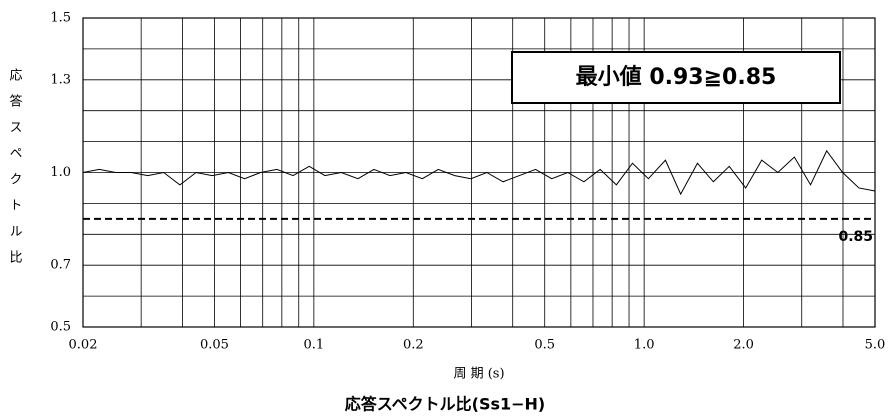 Image resolution: width=889 pixels, height=419 pixels. I want to click on annotation-box, so click(676, 77).